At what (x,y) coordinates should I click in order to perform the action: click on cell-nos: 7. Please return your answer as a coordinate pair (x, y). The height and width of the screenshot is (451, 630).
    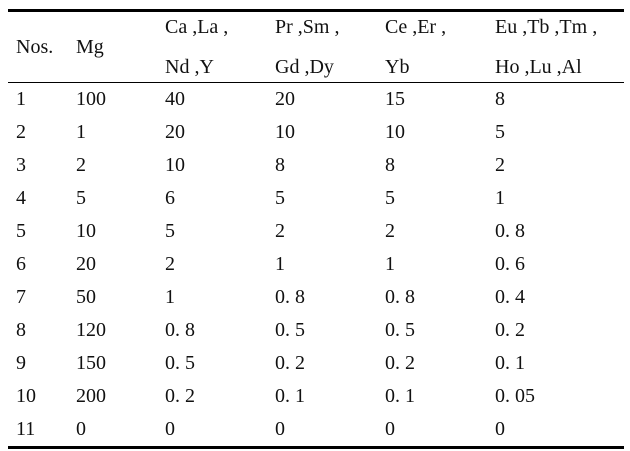
    Looking at the image, I should click on (21, 297).